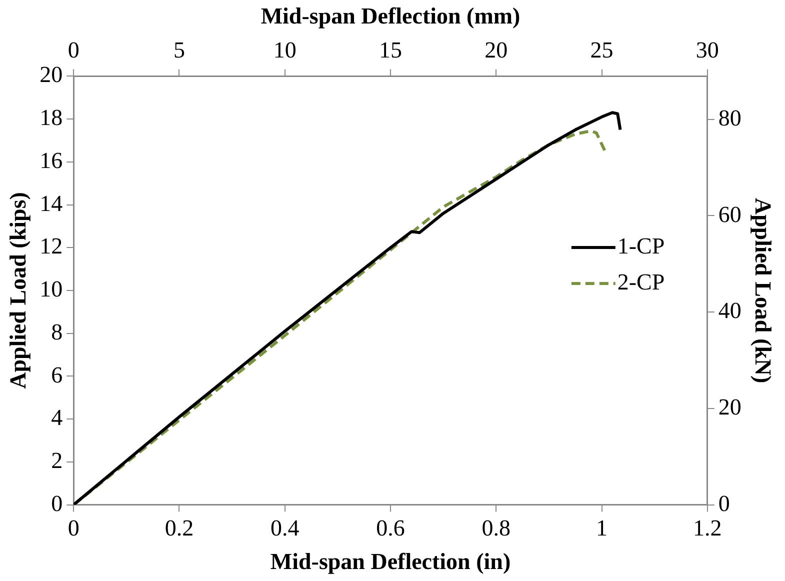 This screenshot has width=785, height=581. What do you see at coordinates (51, 289) in the screenshot?
I see `y-tick-label: 10` at bounding box center [51, 289].